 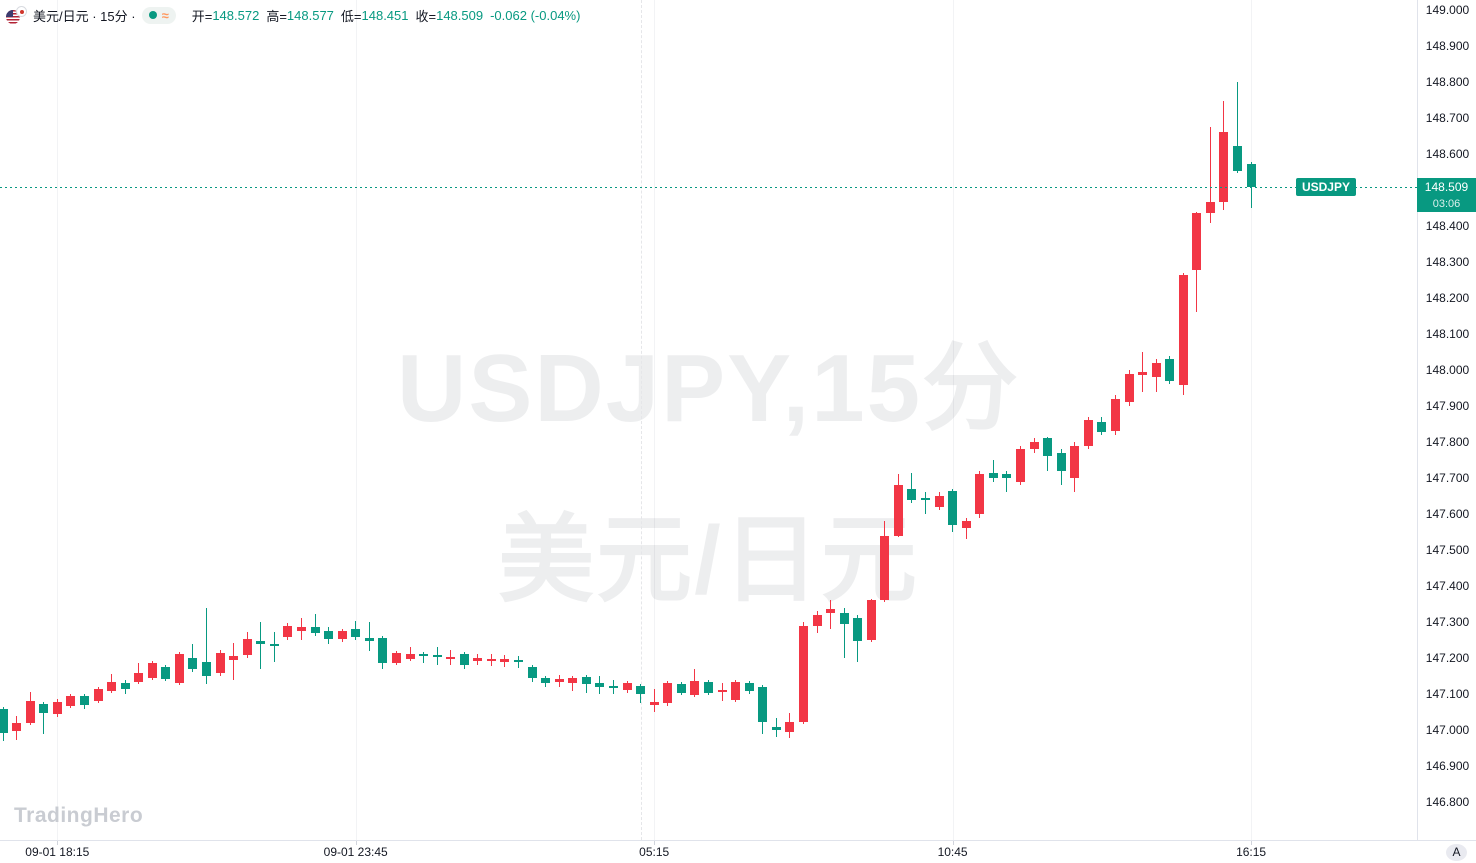 What do you see at coordinates (1456, 852) in the screenshot?
I see `axis-font-size-button: A` at bounding box center [1456, 852].